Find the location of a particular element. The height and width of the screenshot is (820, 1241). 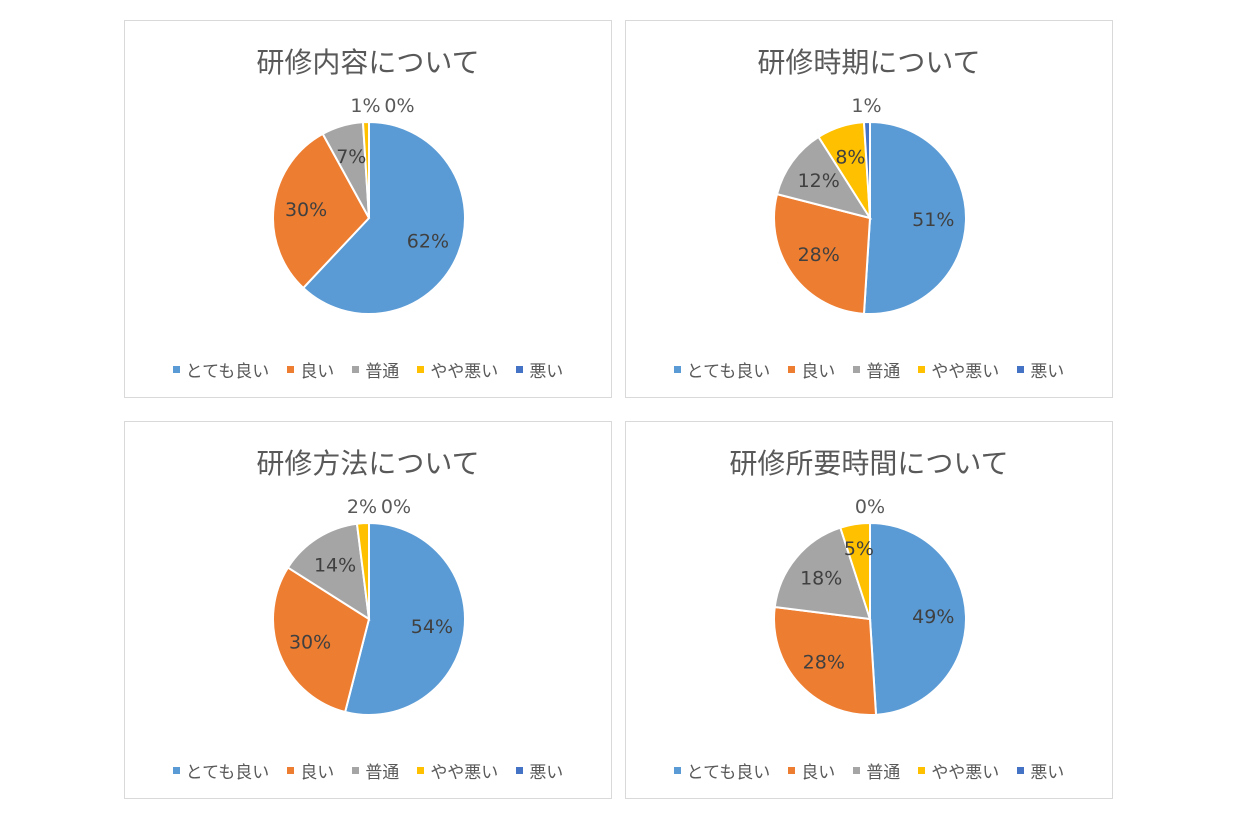

pie-plot: 54% 30% 14% 2% 0% is located at coordinates (369, 606).